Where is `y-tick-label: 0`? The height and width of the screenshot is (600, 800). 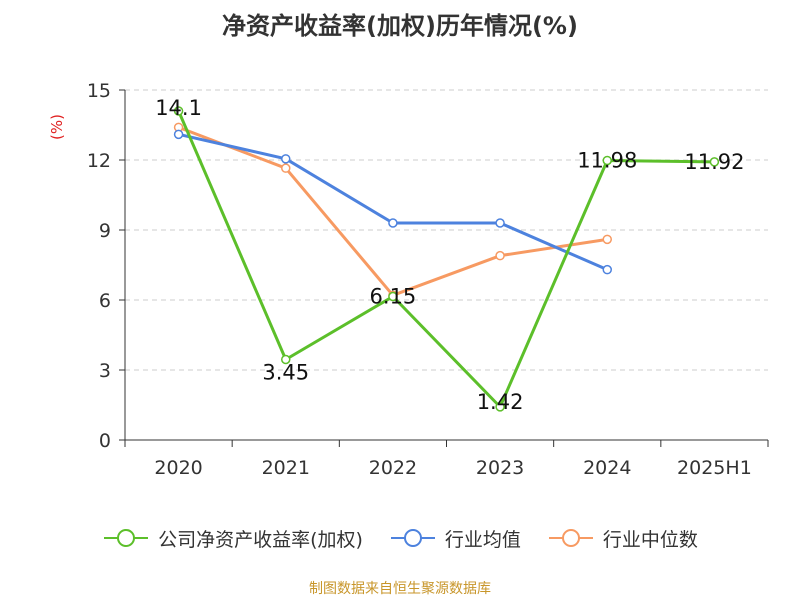 y-tick-label: 0 is located at coordinates (105, 441).